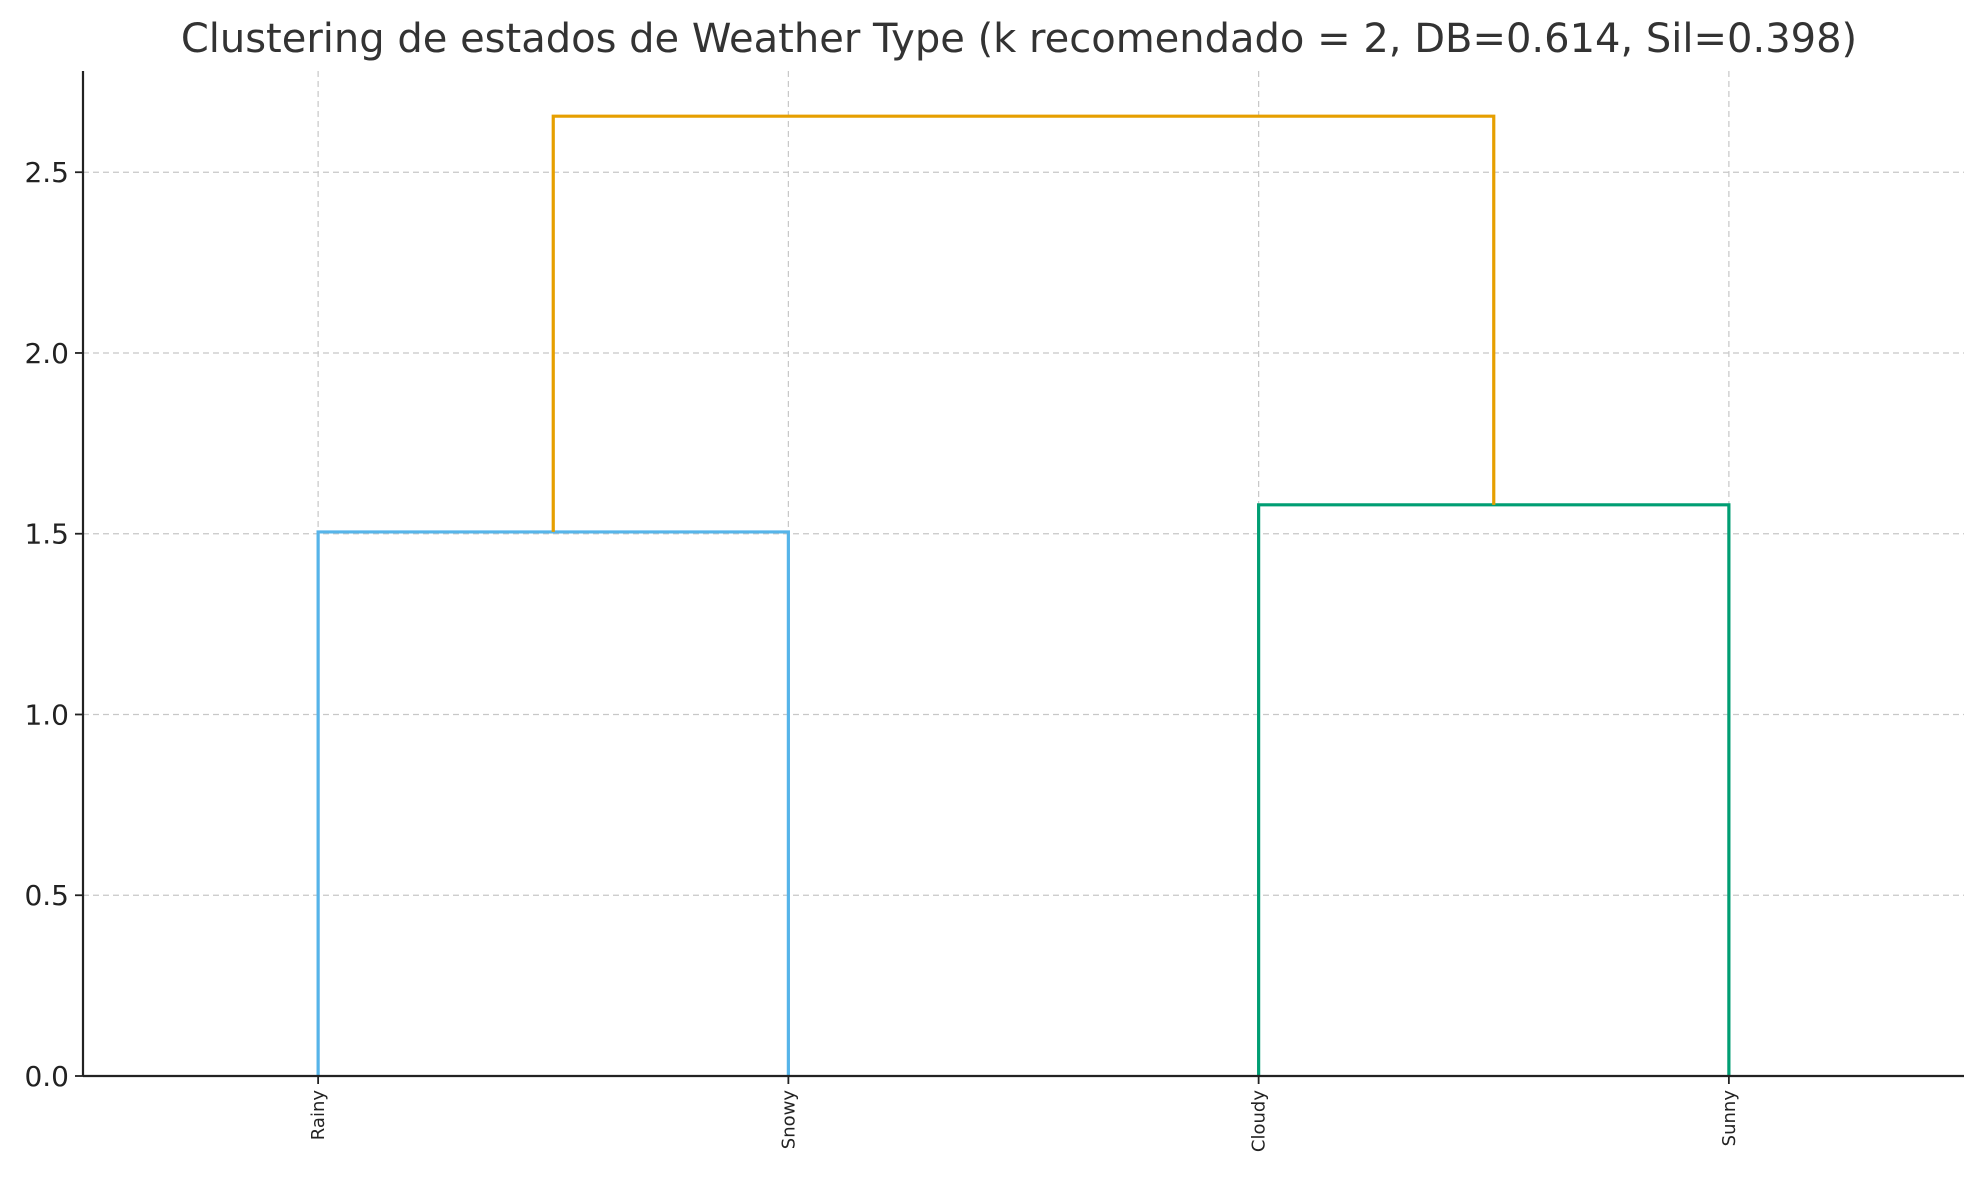 This screenshot has width=1979, height=1180. Describe the element at coordinates (53, 624) in the screenshot. I see `y-axis-ticks: 0.0 0.5 1.0 1.5 2.0 2.5` at that location.